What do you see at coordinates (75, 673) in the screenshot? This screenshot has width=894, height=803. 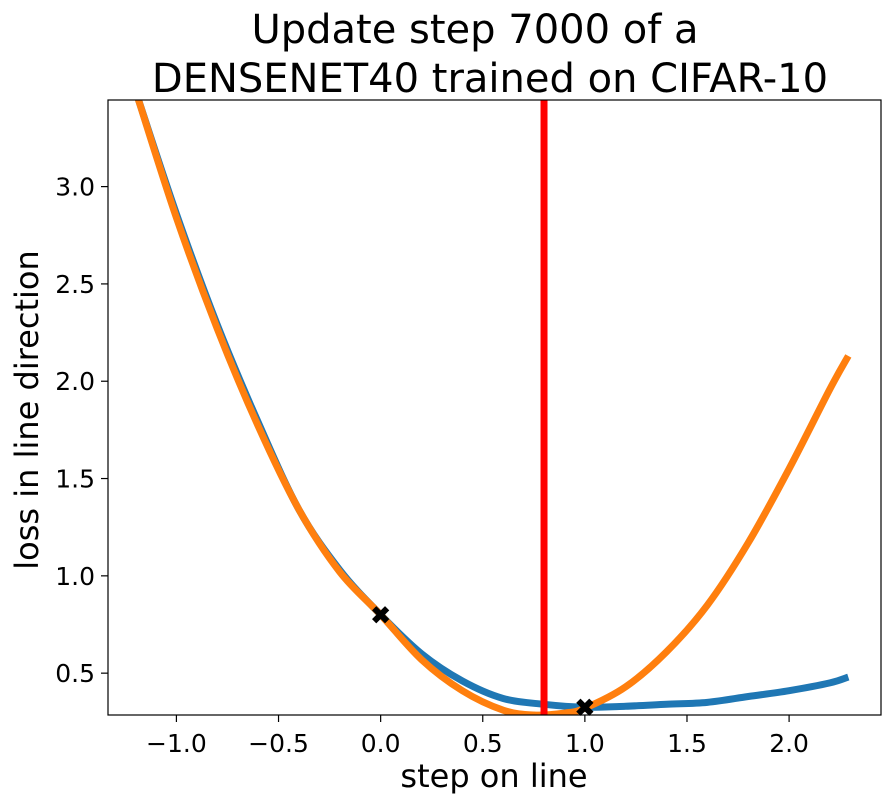 I see `y-tick-label: 0.5` at bounding box center [75, 673].